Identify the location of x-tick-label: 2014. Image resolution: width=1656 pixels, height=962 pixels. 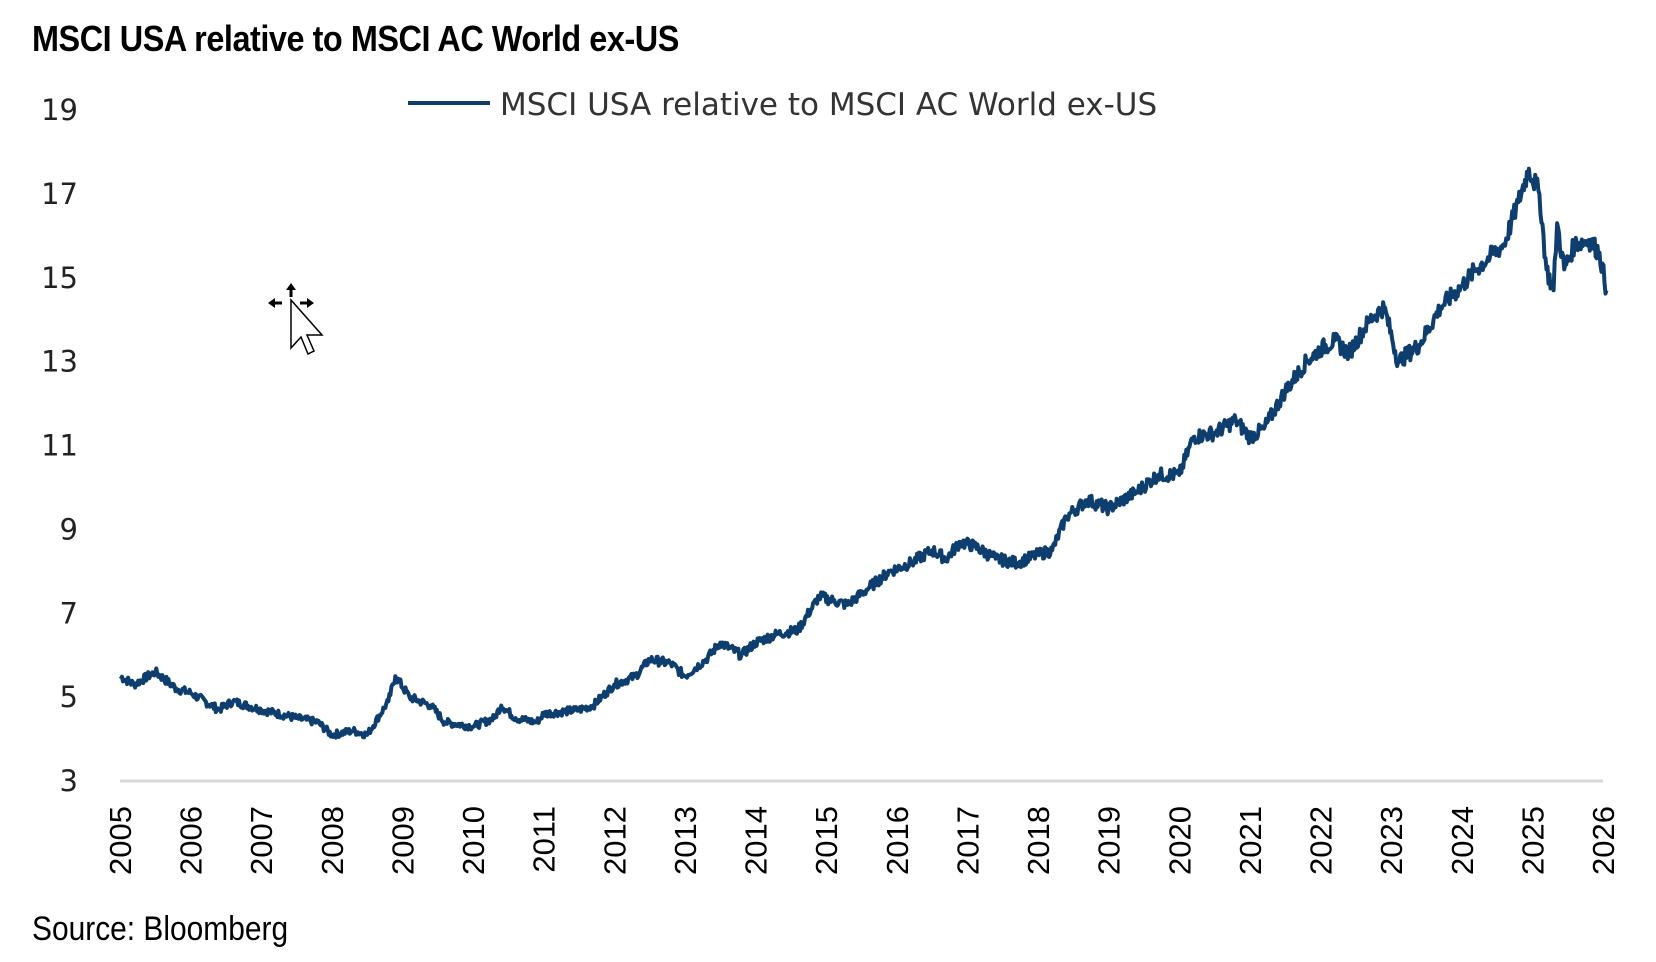
(756, 840).